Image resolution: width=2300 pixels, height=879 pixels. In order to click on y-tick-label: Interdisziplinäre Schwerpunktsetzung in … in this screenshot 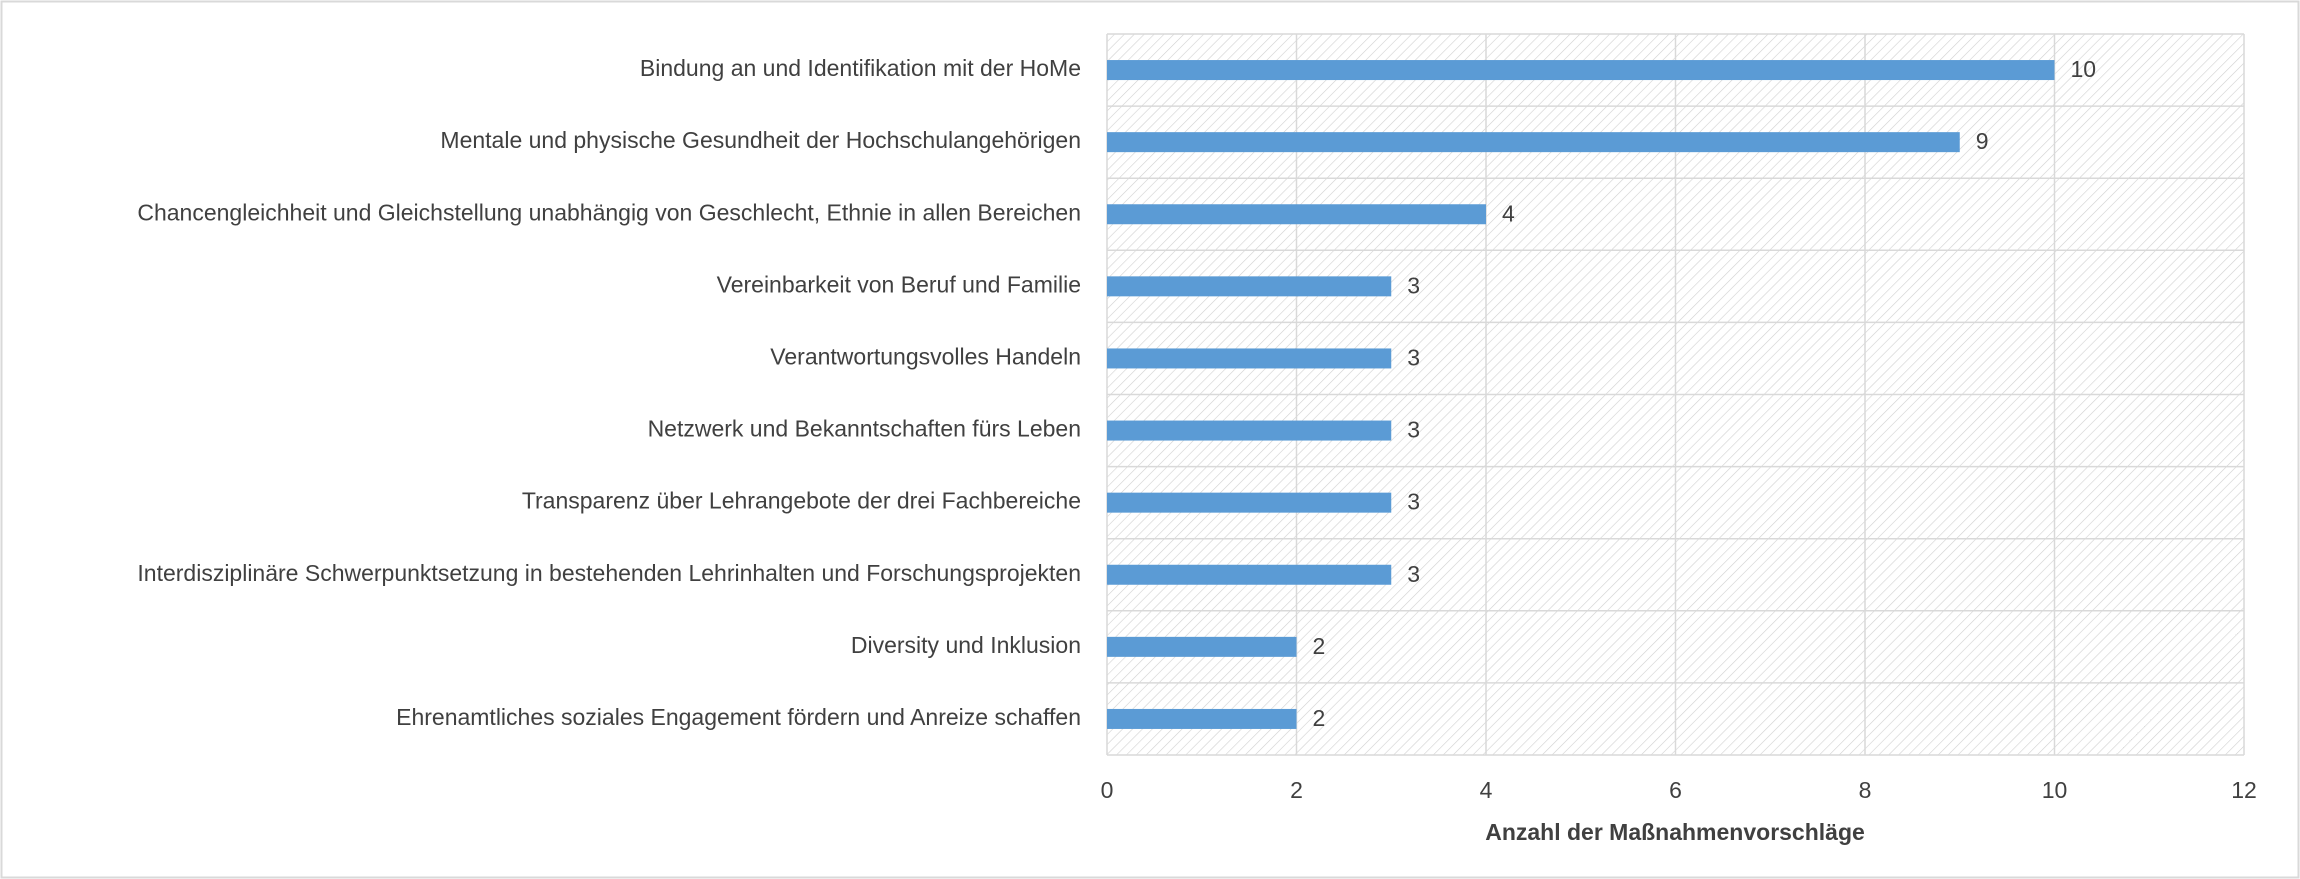, I will do `click(609, 573)`.